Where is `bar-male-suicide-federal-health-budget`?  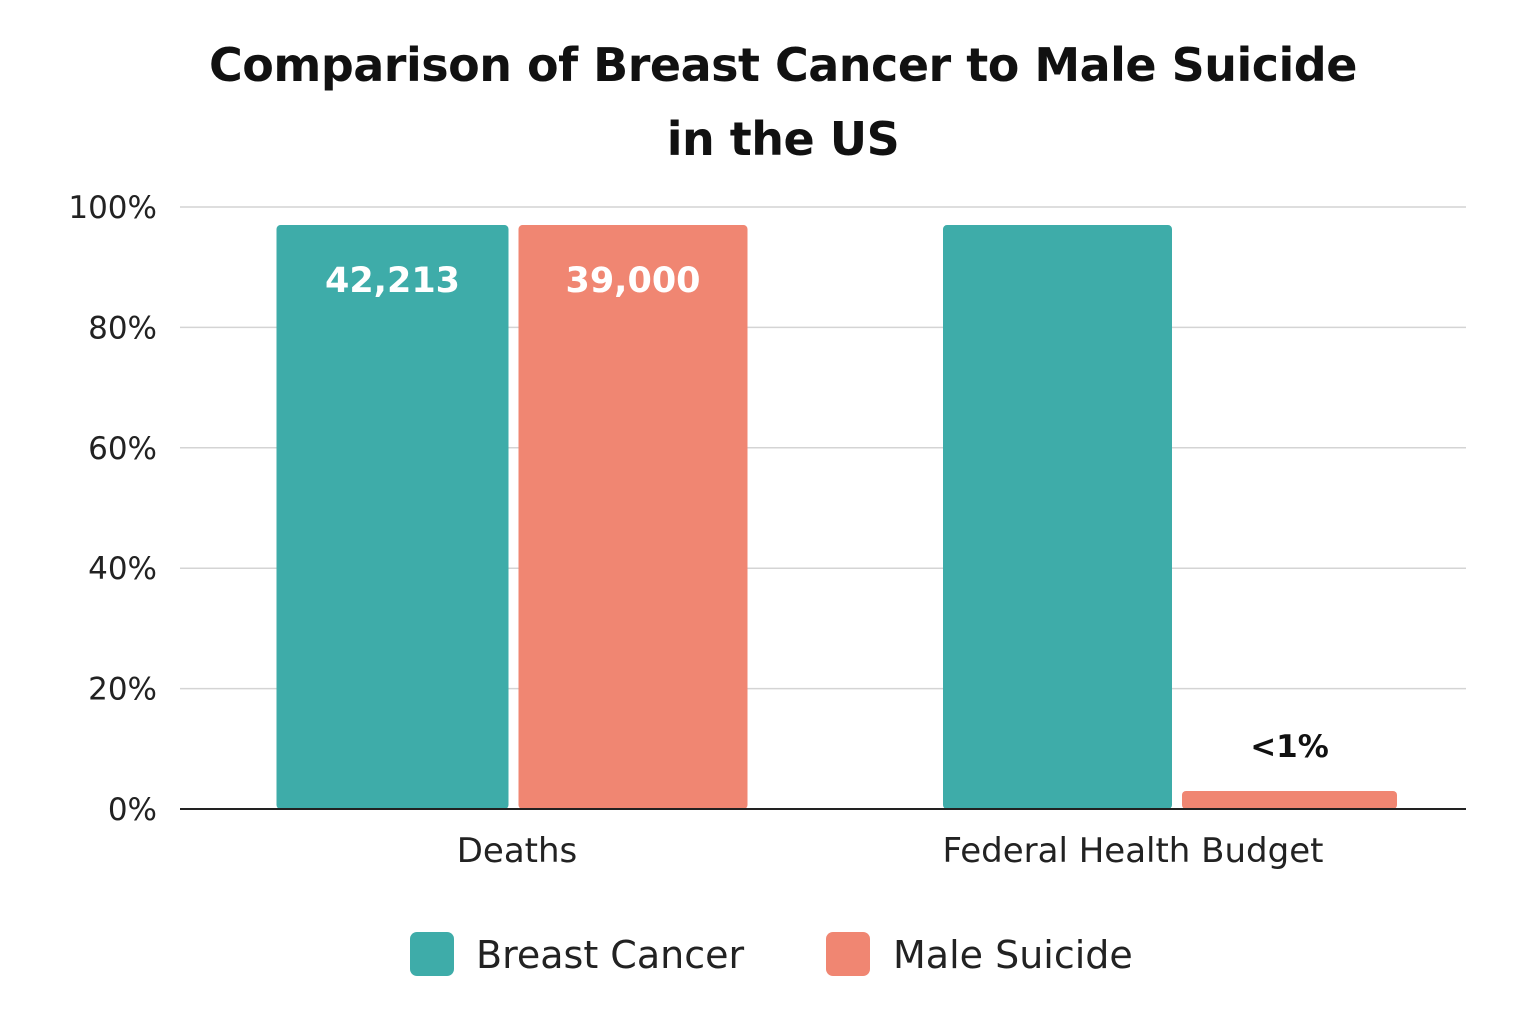 bar-male-suicide-federal-health-budget is located at coordinates (1289, 799).